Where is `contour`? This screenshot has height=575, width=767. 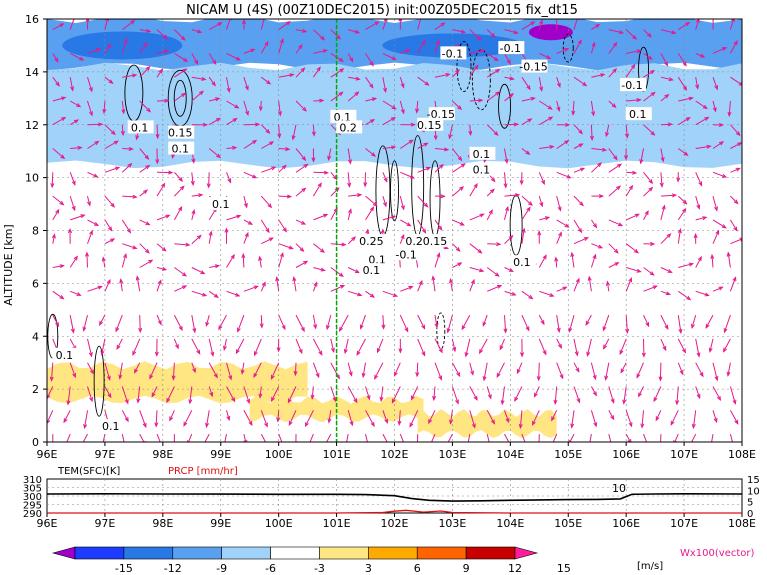 contour is located at coordinates (568, 48).